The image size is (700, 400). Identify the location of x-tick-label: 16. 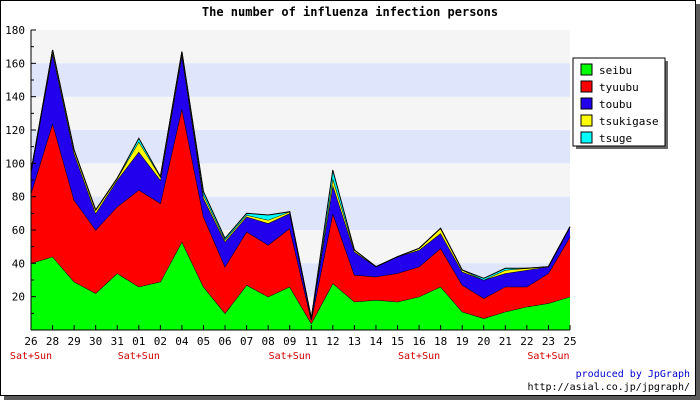
(418, 341).